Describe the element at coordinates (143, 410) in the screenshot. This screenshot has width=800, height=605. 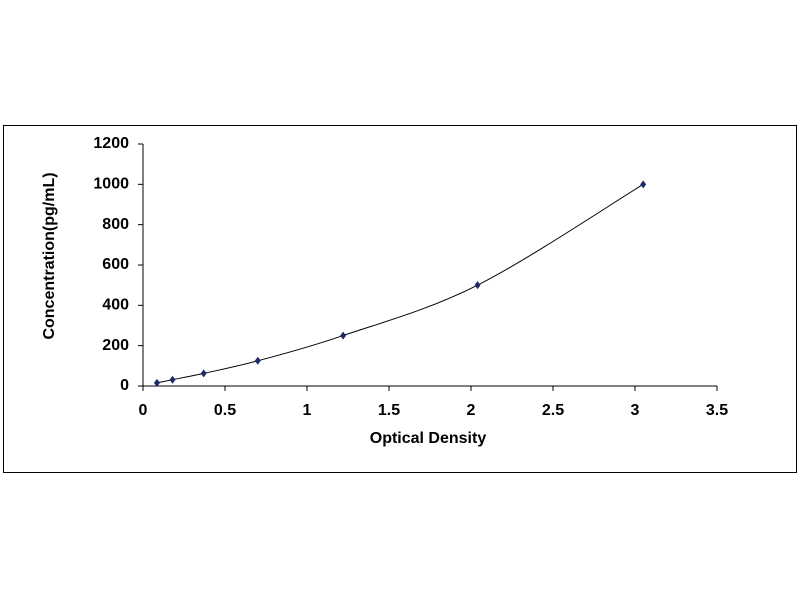
I see `x-tick-label: 0` at that location.